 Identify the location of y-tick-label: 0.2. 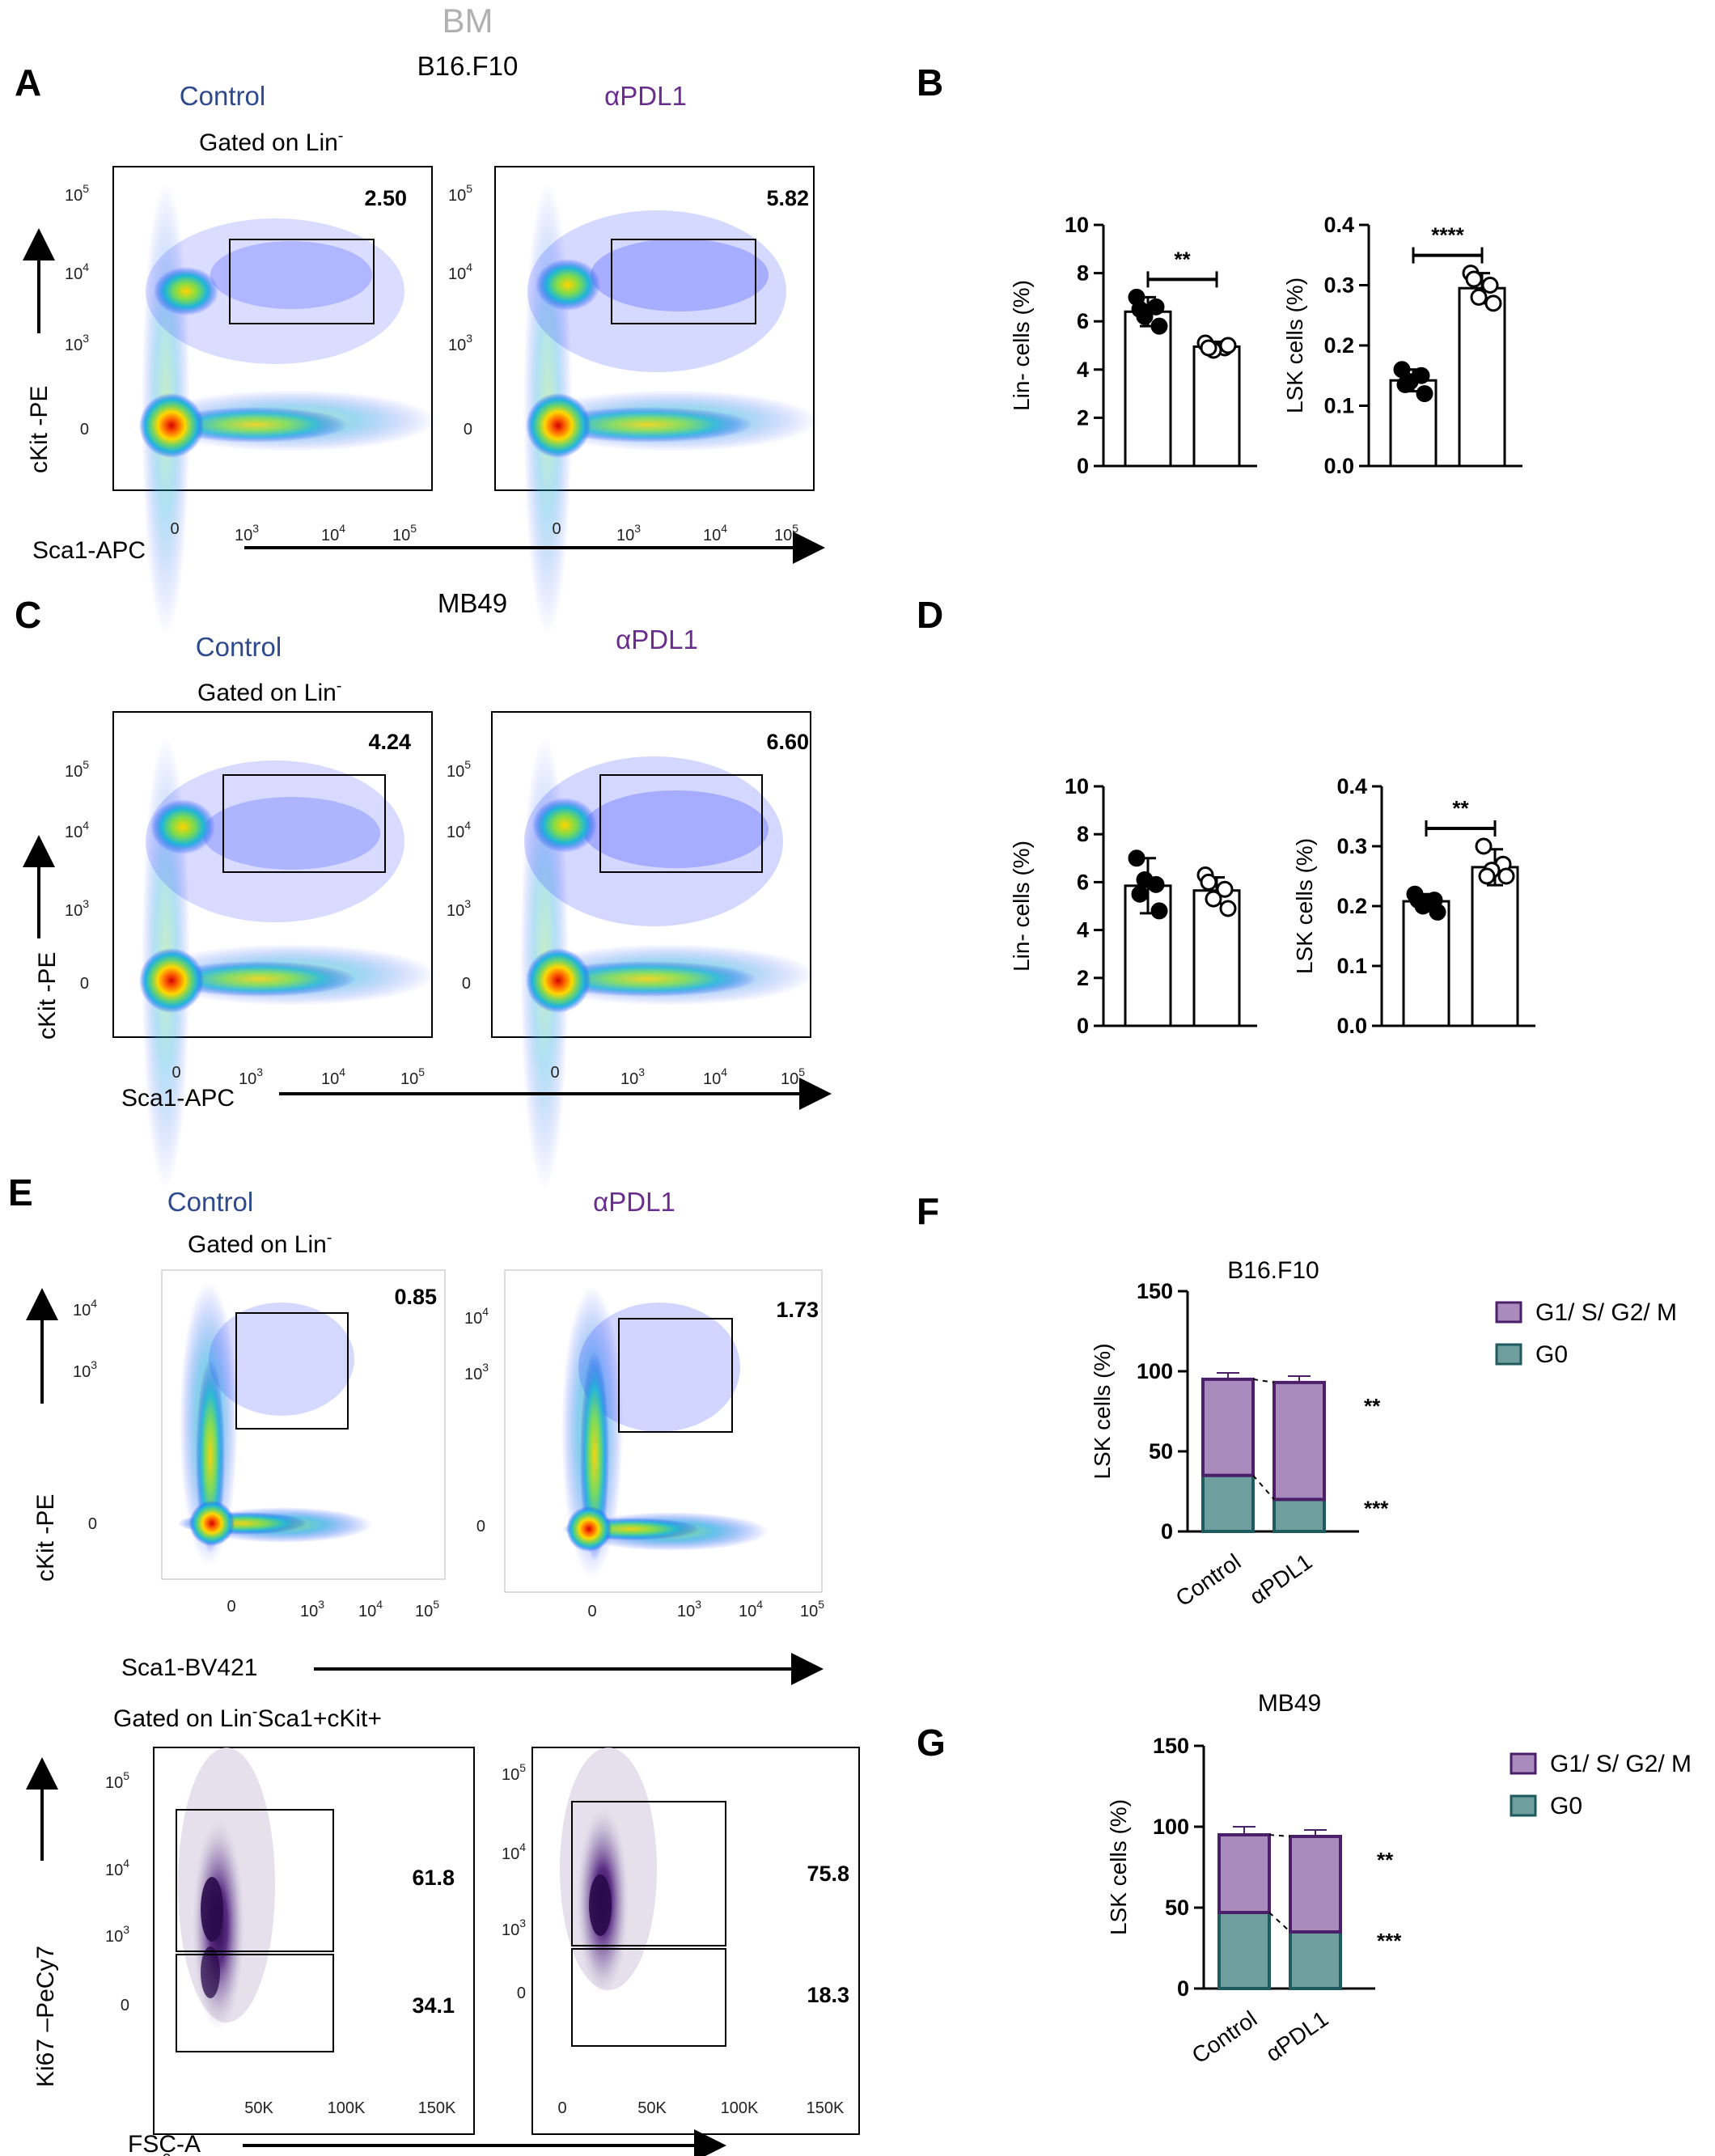
(1351, 906).